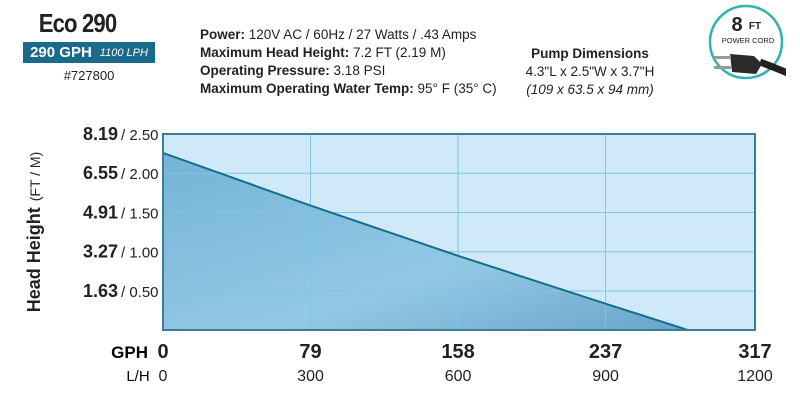 The image size is (800, 400). I want to click on x-tick-lph: 300, so click(310, 376).